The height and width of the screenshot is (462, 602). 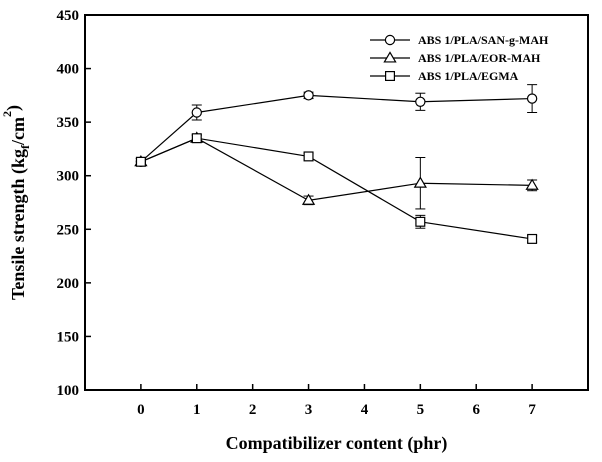 I want to click on x-tick-label: 4, so click(x=365, y=410).